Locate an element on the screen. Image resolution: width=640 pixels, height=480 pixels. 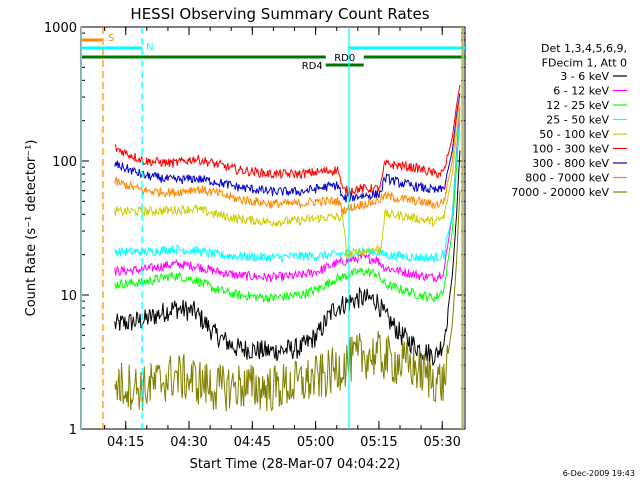
legend-entry: 300 - 800 keV is located at coordinates (570, 163).